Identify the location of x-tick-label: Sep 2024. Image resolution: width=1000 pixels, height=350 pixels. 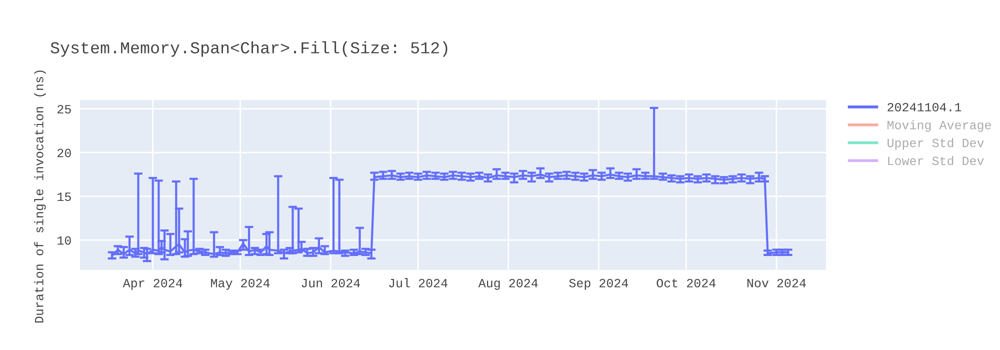
(598, 284).